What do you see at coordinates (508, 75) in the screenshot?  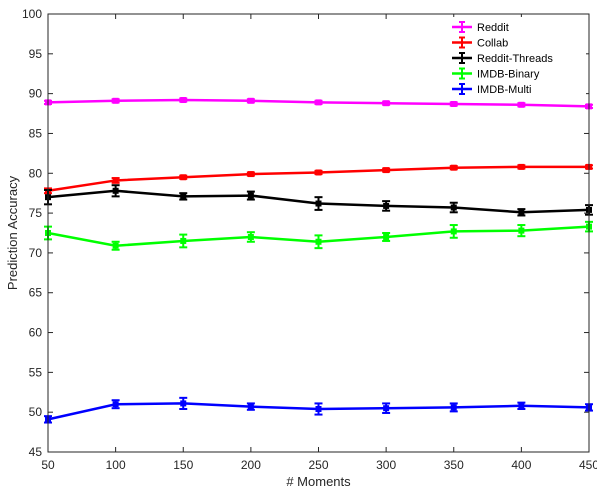 I see `legend-label: IMDB-Binary` at bounding box center [508, 75].